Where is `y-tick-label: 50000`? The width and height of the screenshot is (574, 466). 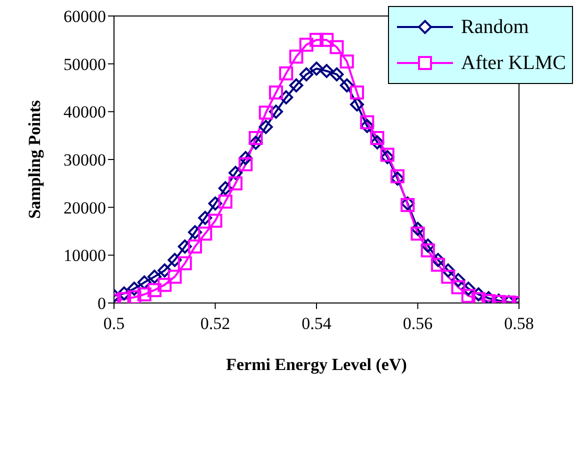
y-tick-label: 50000 is located at coordinates (85, 64).